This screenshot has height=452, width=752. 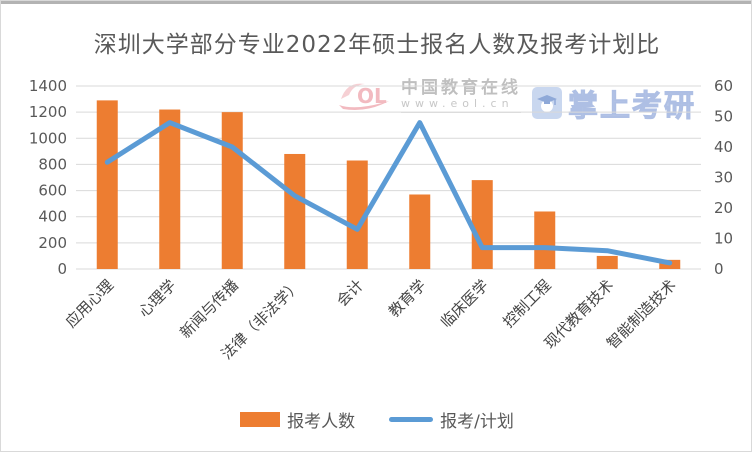 What do you see at coordinates (157, 298) in the screenshot?
I see `x-axis-label: 心理学` at bounding box center [157, 298].